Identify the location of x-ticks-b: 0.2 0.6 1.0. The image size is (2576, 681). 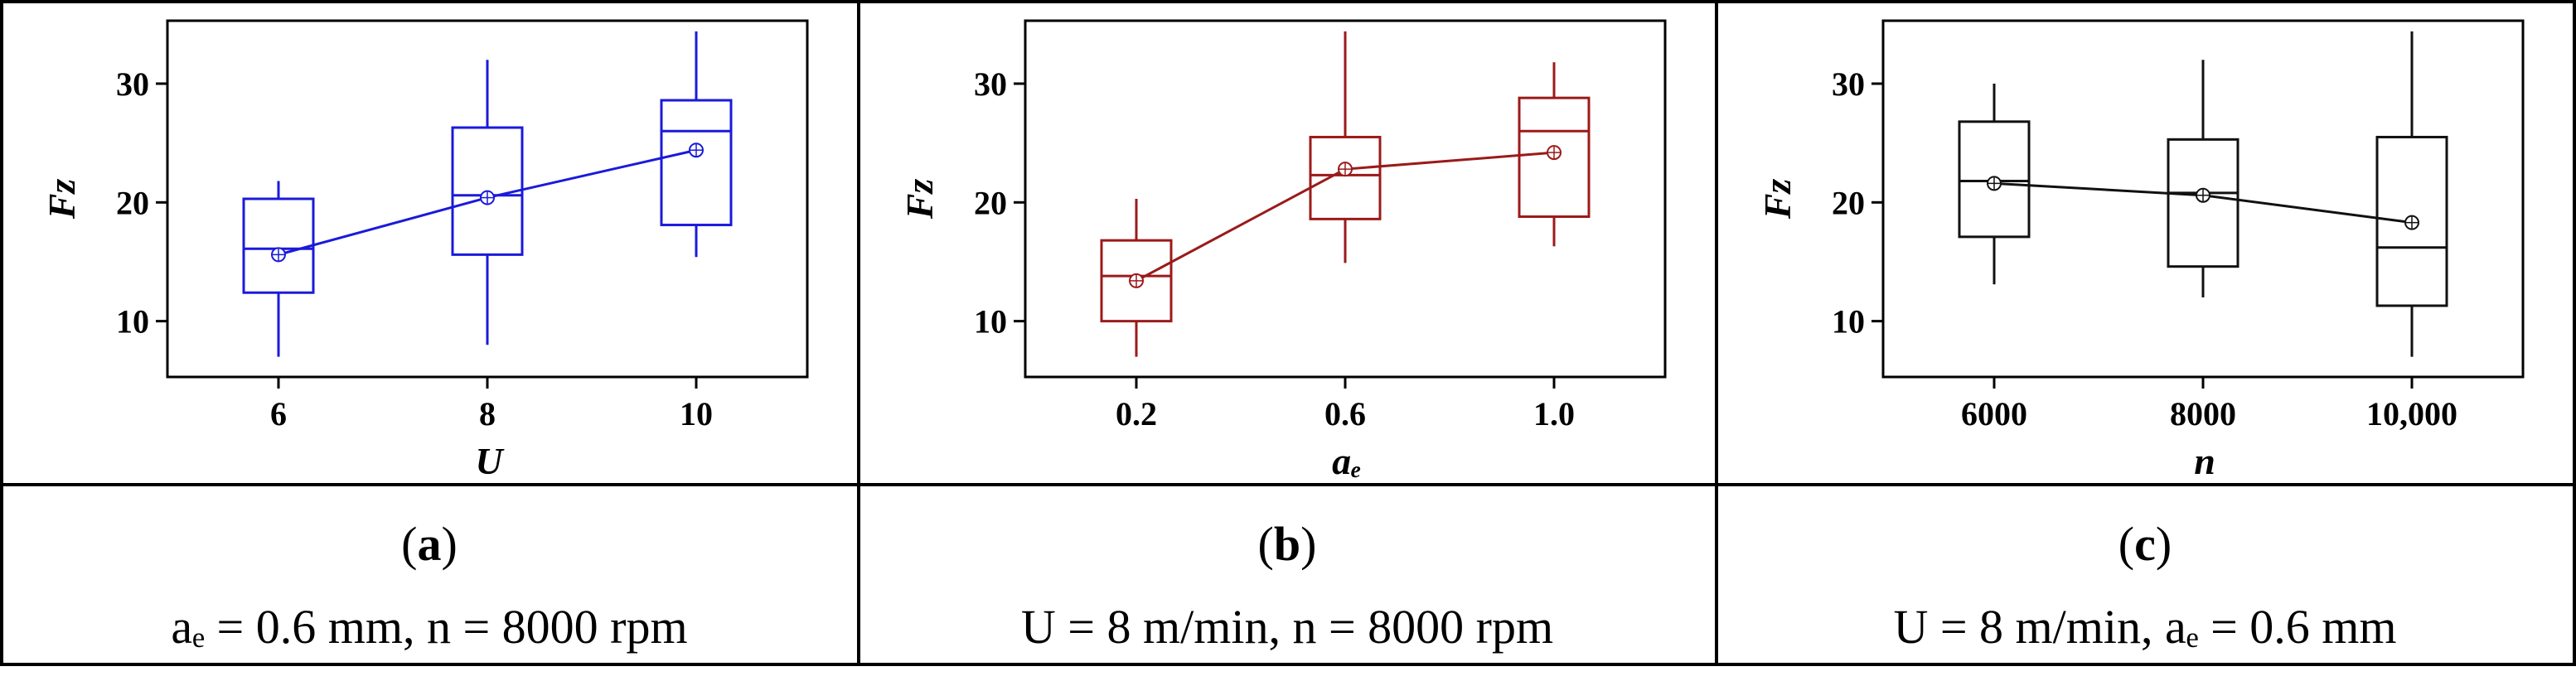
(1345, 404).